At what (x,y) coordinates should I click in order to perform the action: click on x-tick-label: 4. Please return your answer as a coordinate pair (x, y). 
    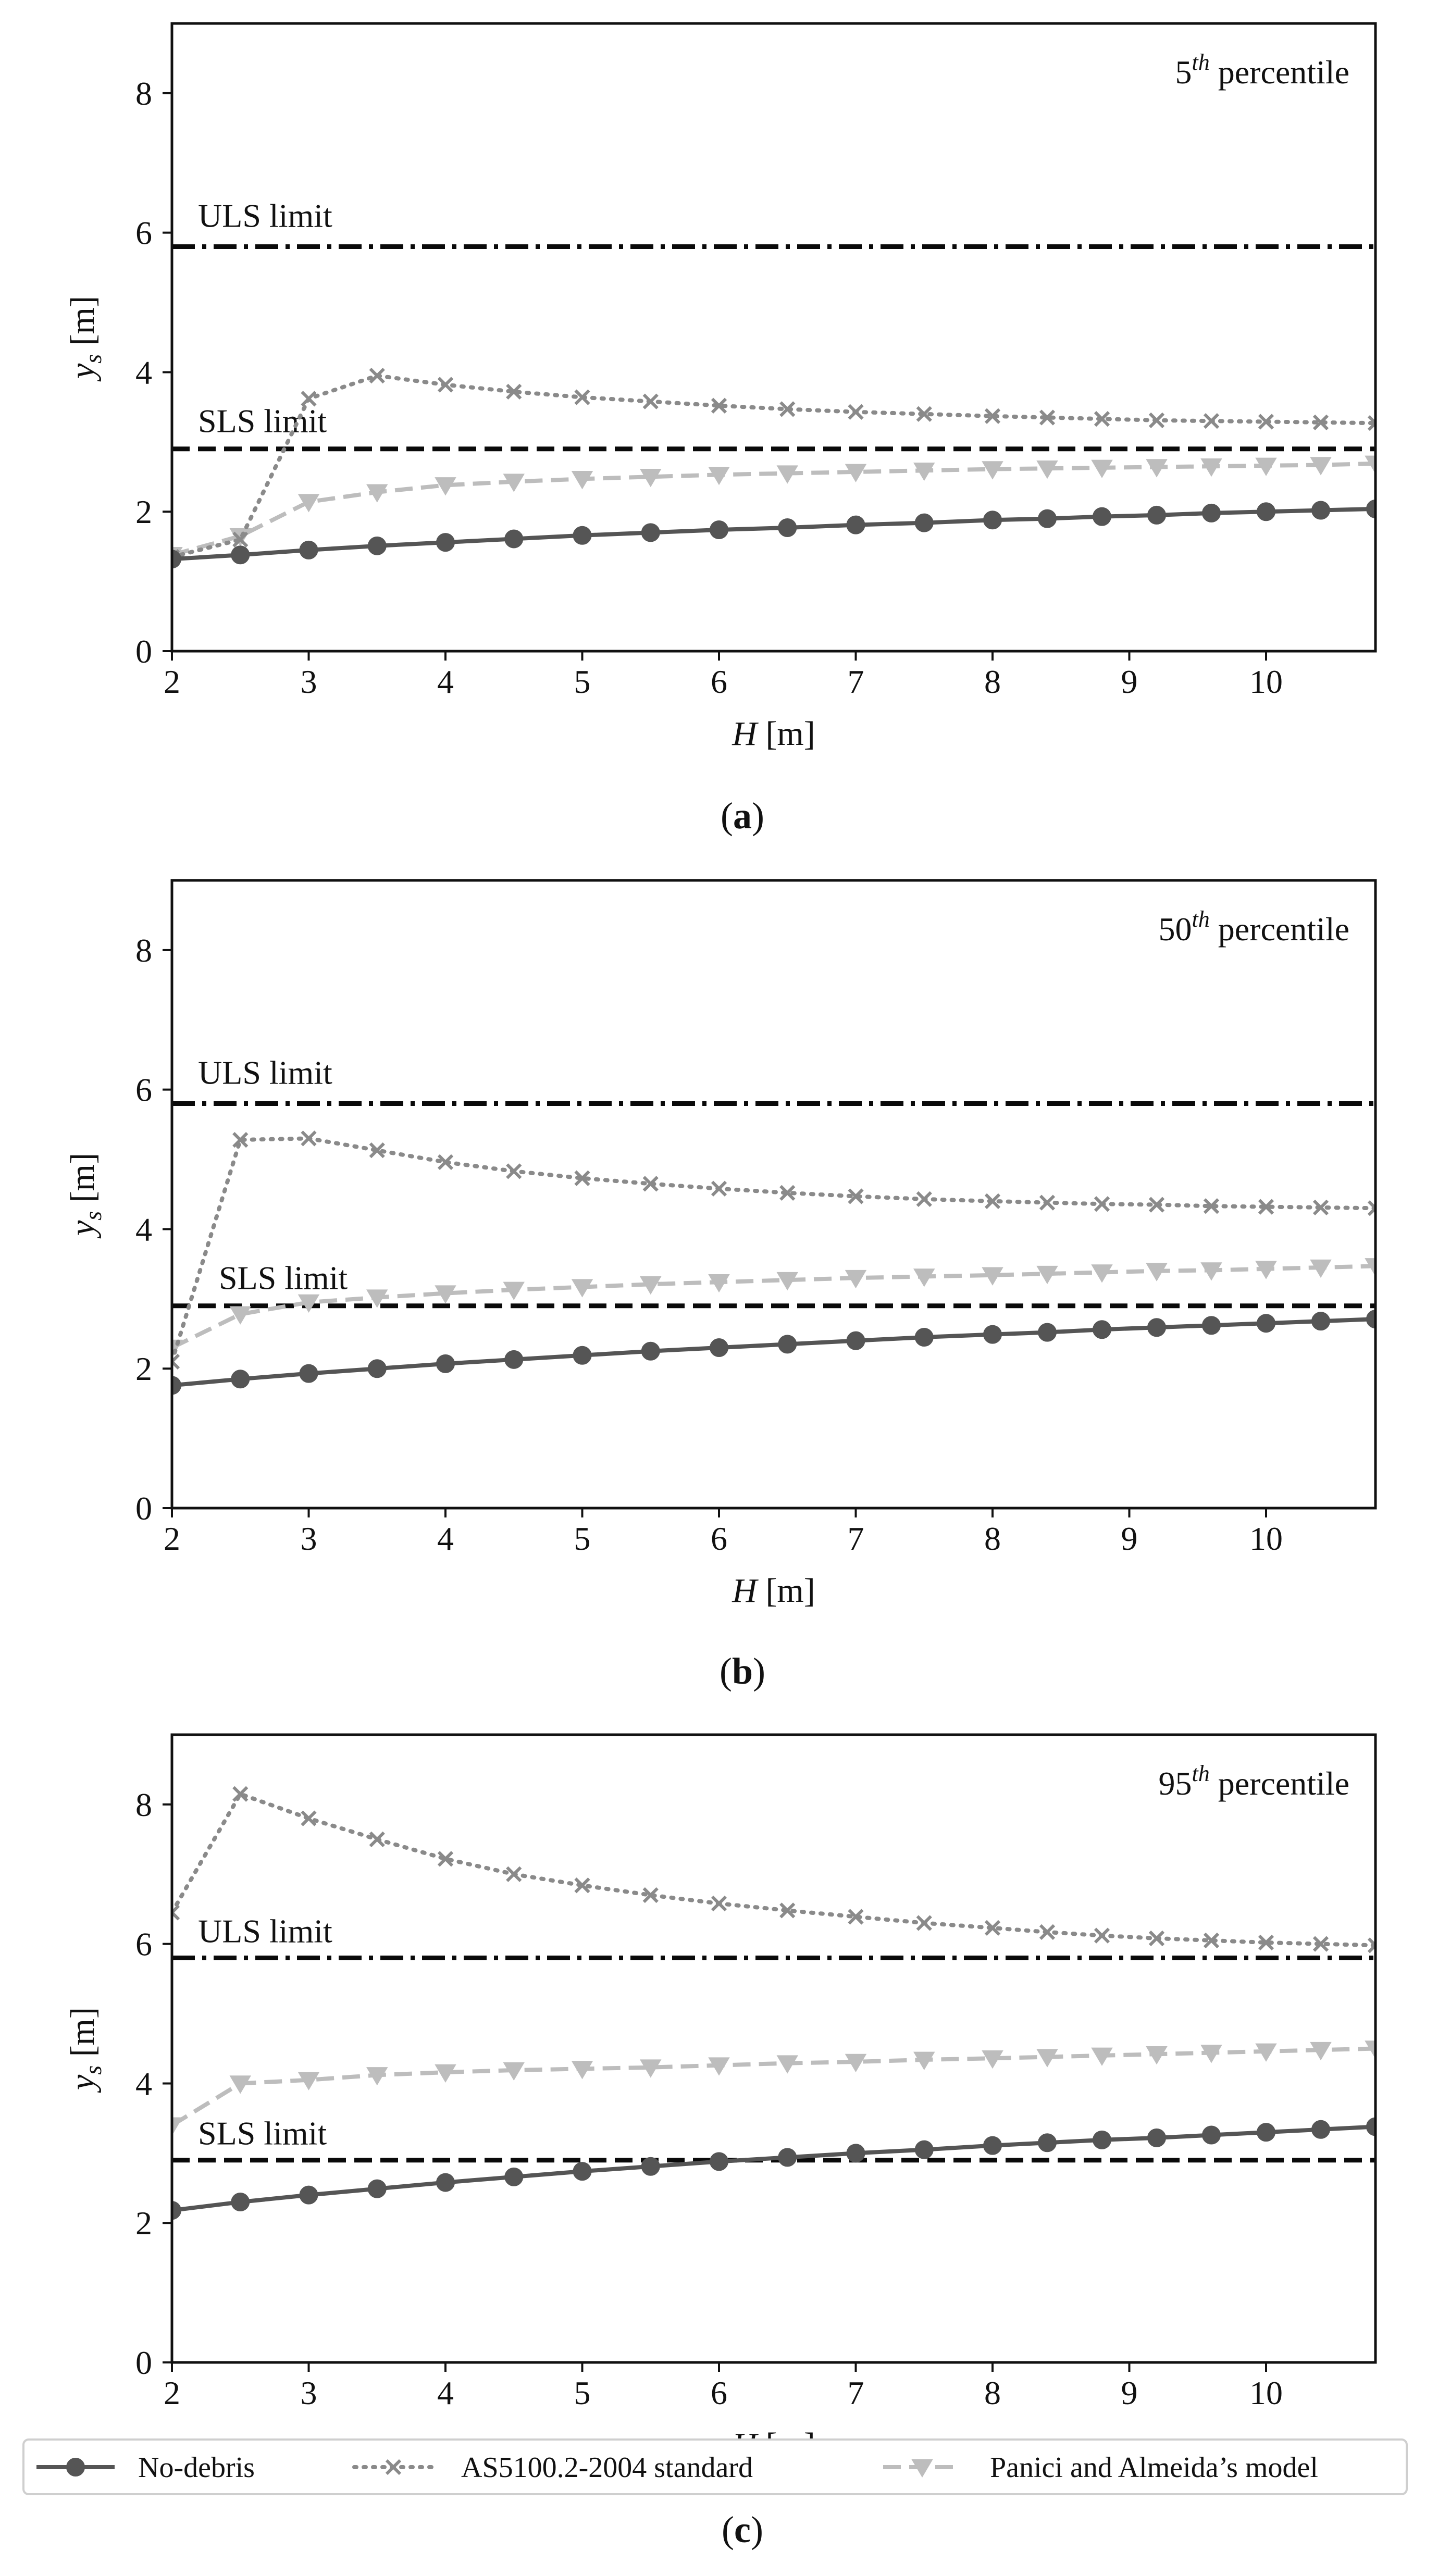
    Looking at the image, I should click on (446, 2393).